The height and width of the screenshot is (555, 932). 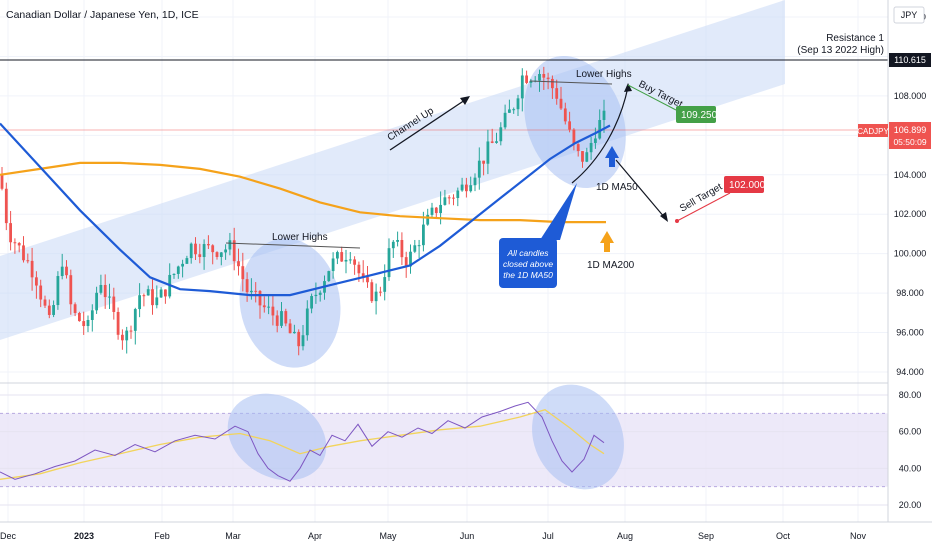 I want to click on callout-line-2: closed above, so click(x=528, y=264).